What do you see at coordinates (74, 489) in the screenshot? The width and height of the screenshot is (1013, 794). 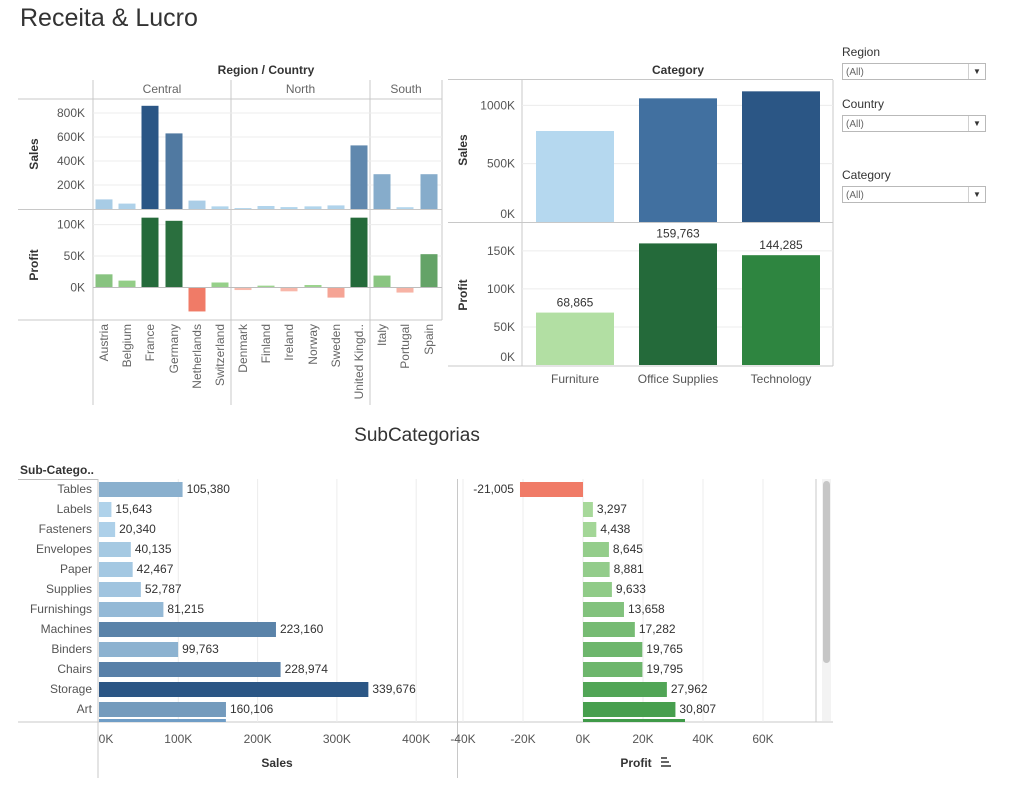 I see `subcategory-label: Tables` at bounding box center [74, 489].